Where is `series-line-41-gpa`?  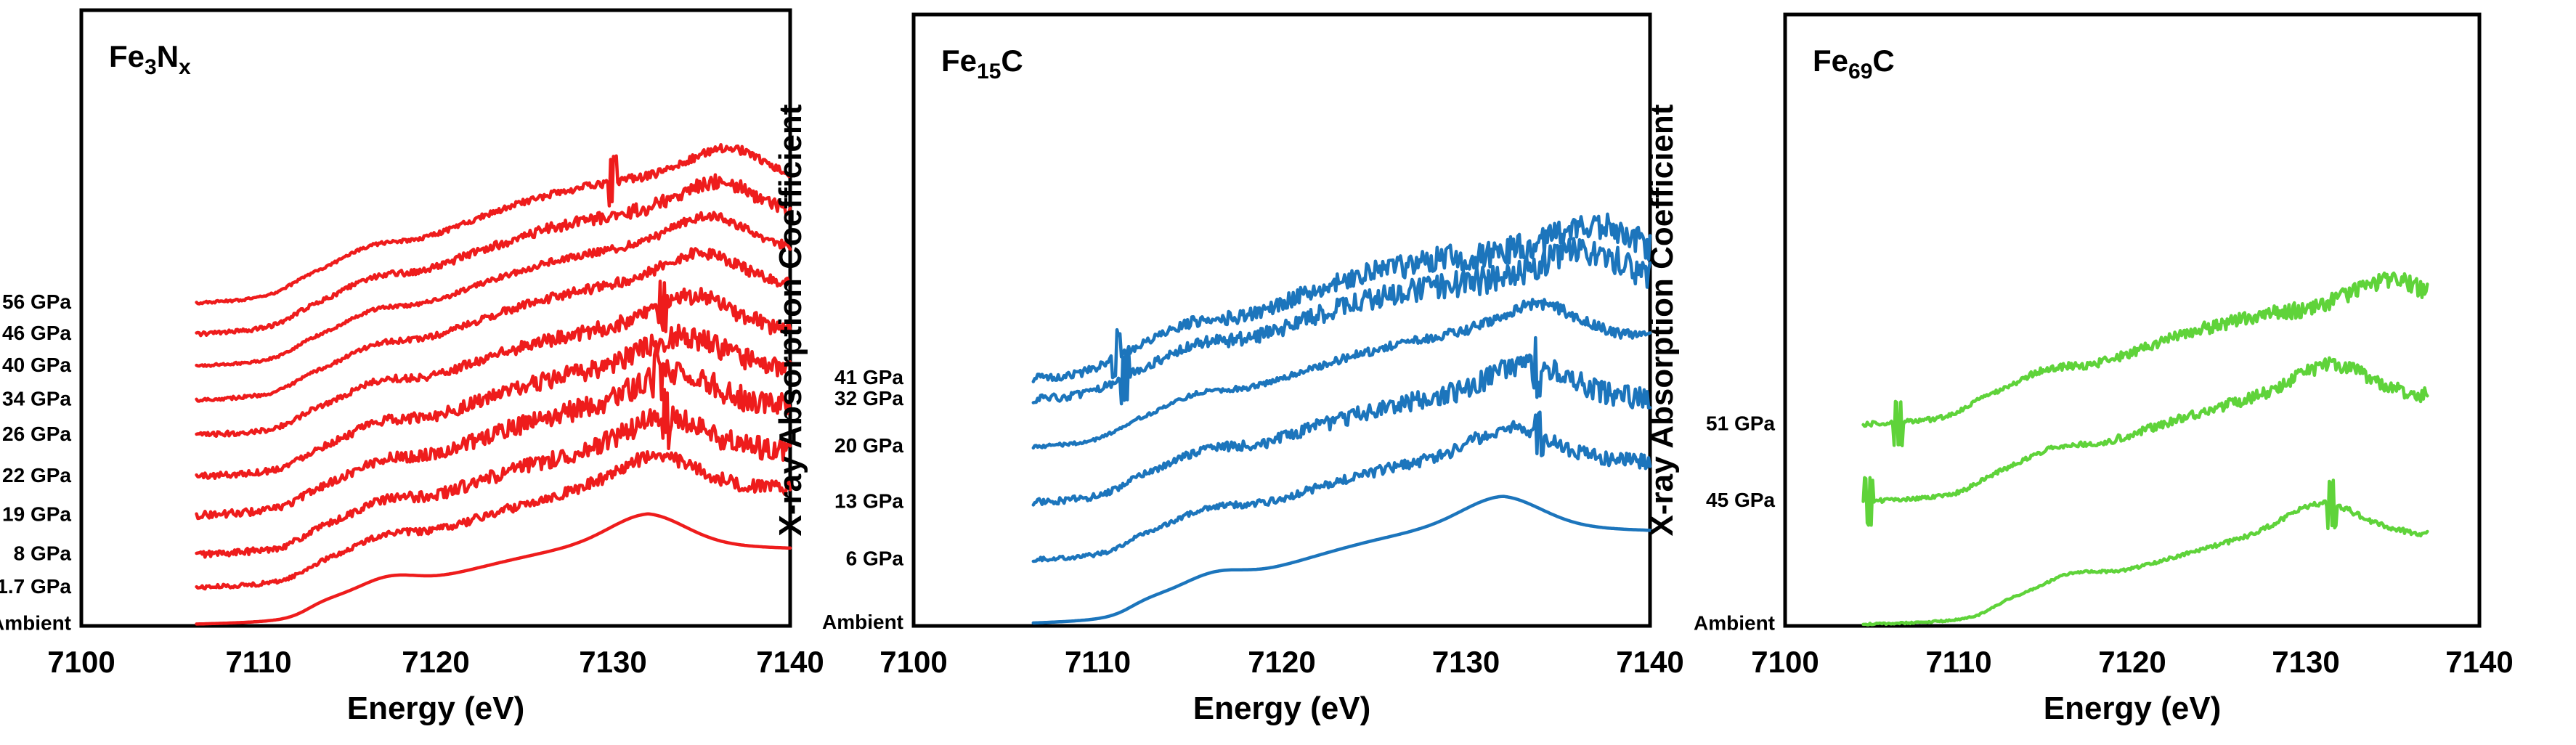
series-line-41-gpa is located at coordinates (1342, 297).